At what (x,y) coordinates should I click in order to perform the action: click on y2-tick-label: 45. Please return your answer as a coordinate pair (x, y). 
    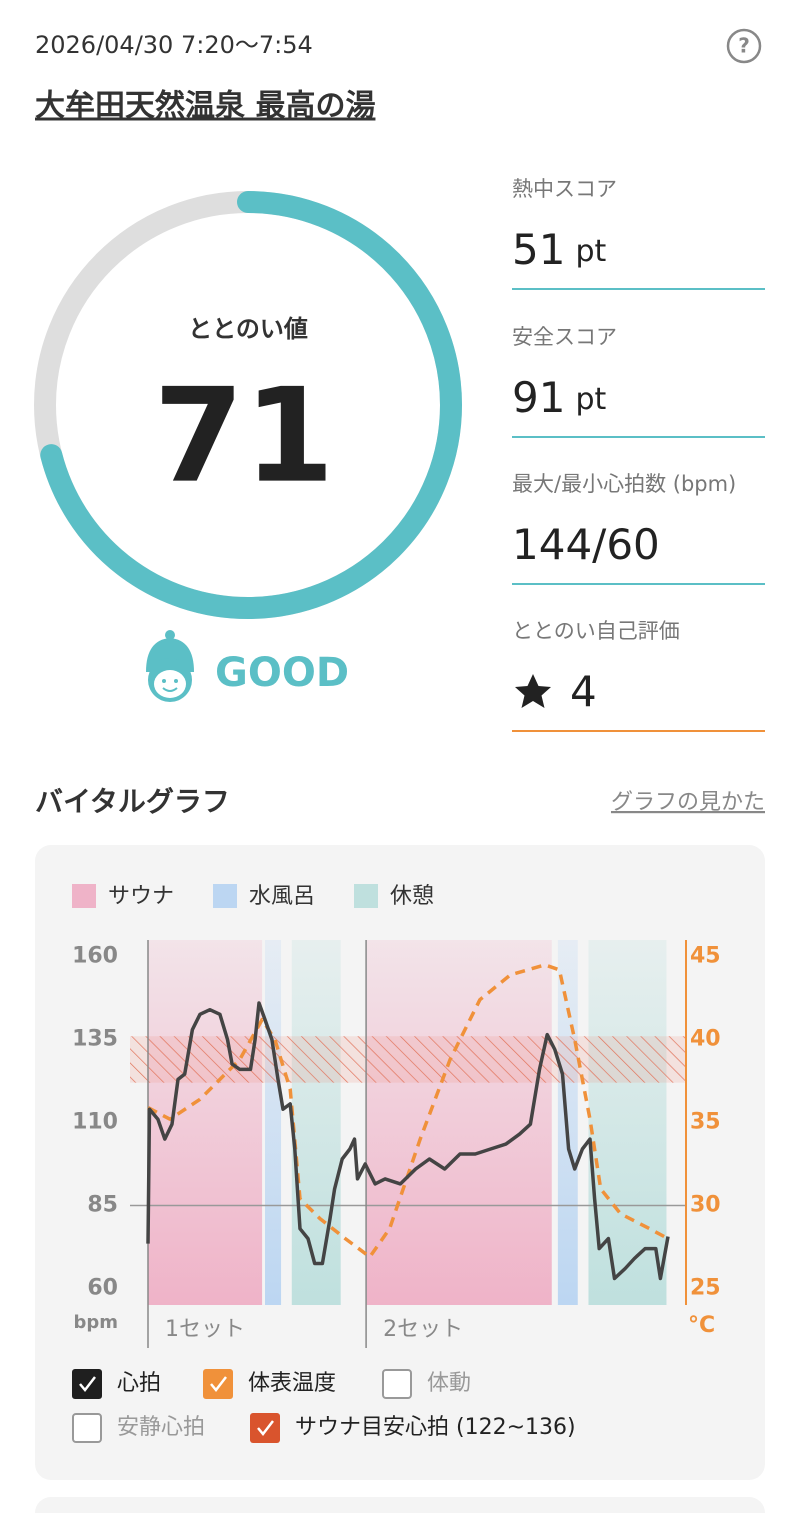
    Looking at the image, I should click on (705, 956).